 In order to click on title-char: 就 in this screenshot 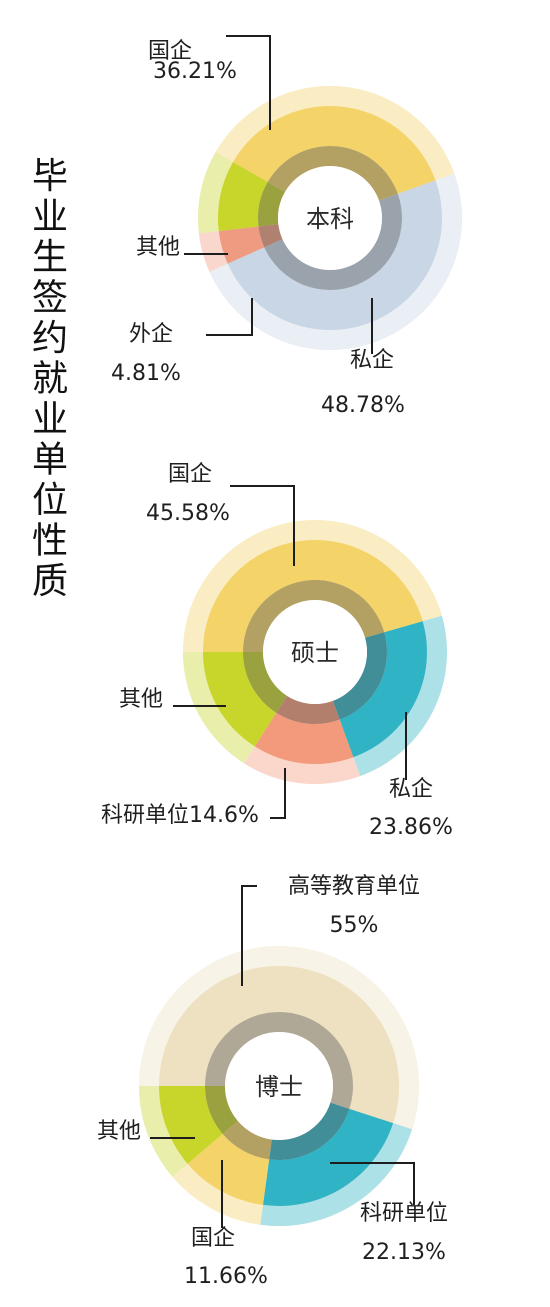, I will do `click(50, 379)`.